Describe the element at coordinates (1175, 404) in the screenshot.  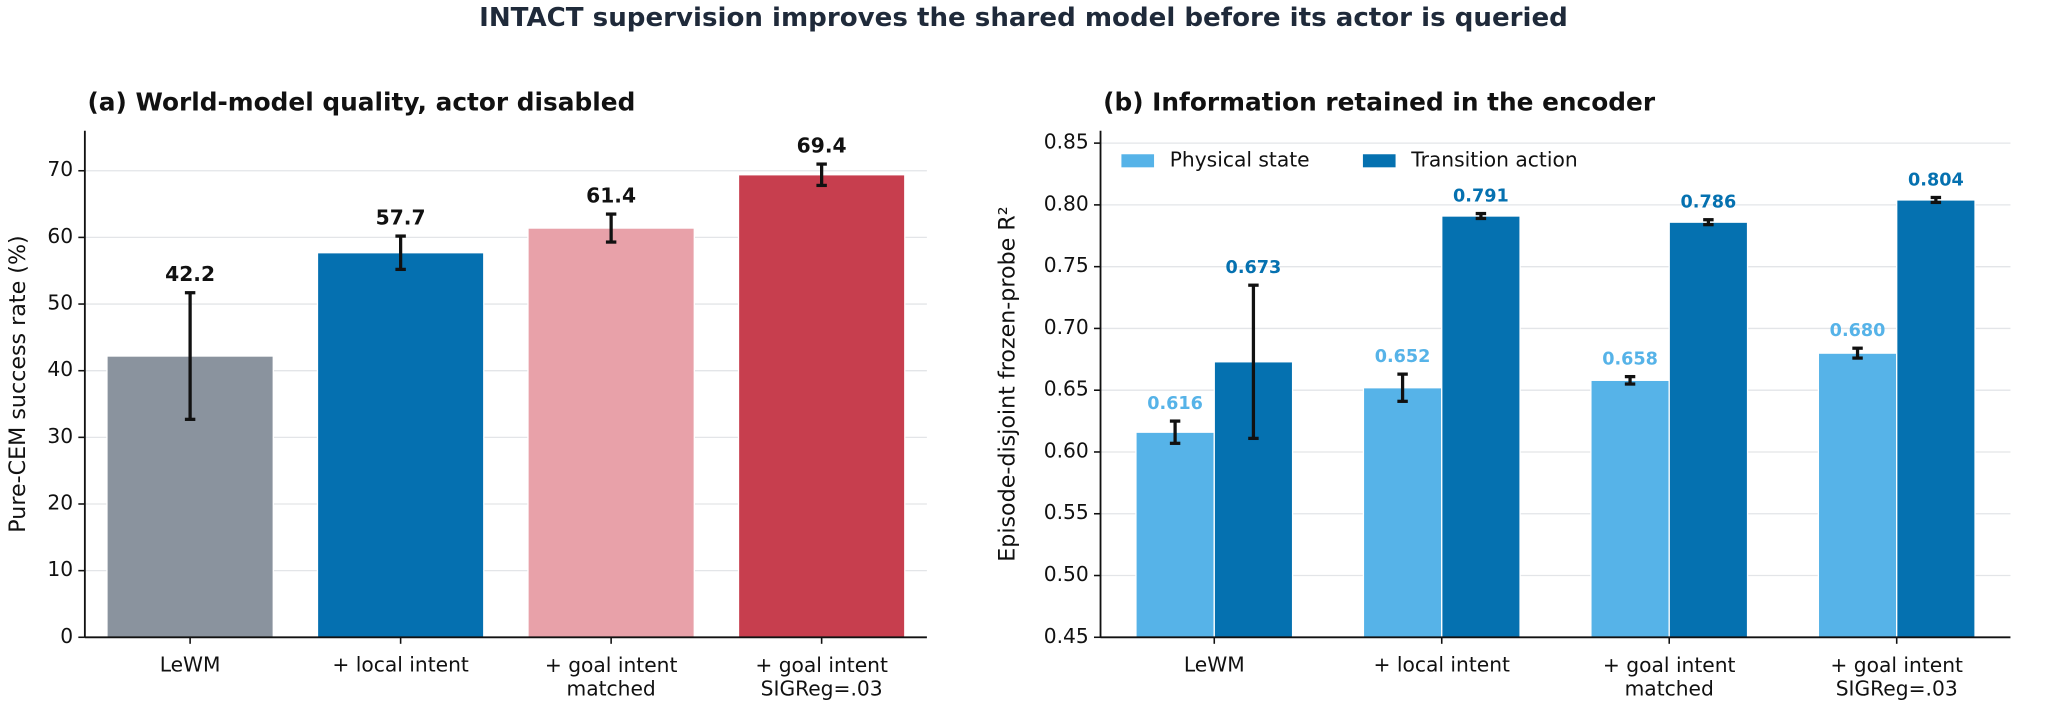
I see `value-label: 0.616` at that location.